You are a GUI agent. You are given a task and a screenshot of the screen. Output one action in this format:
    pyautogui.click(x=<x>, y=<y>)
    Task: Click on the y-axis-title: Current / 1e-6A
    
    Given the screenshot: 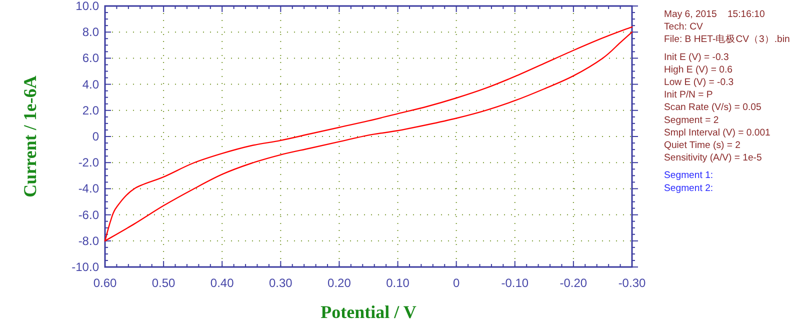 What is the action you would take?
    pyautogui.click(x=30, y=137)
    